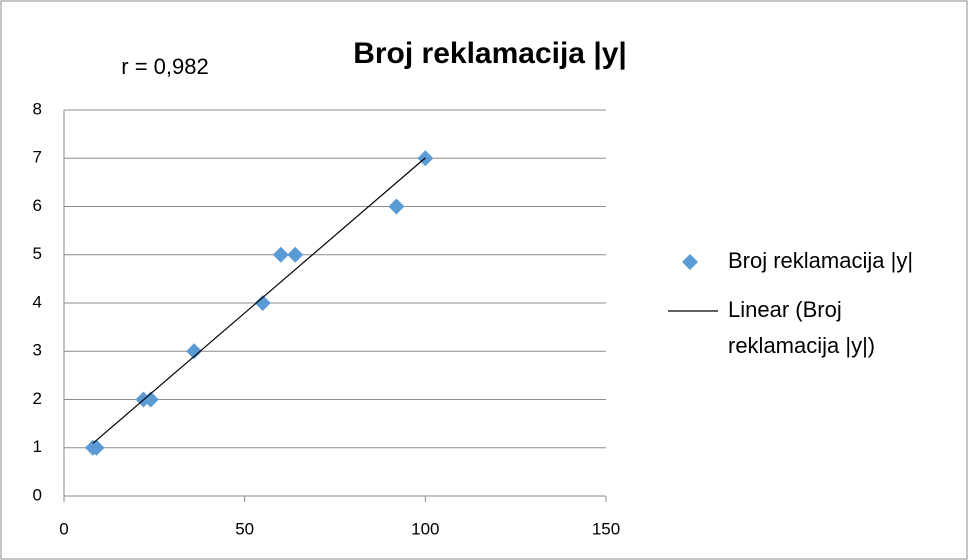 This screenshot has width=968, height=560. I want to click on y-tick-label: 7, so click(37, 157).